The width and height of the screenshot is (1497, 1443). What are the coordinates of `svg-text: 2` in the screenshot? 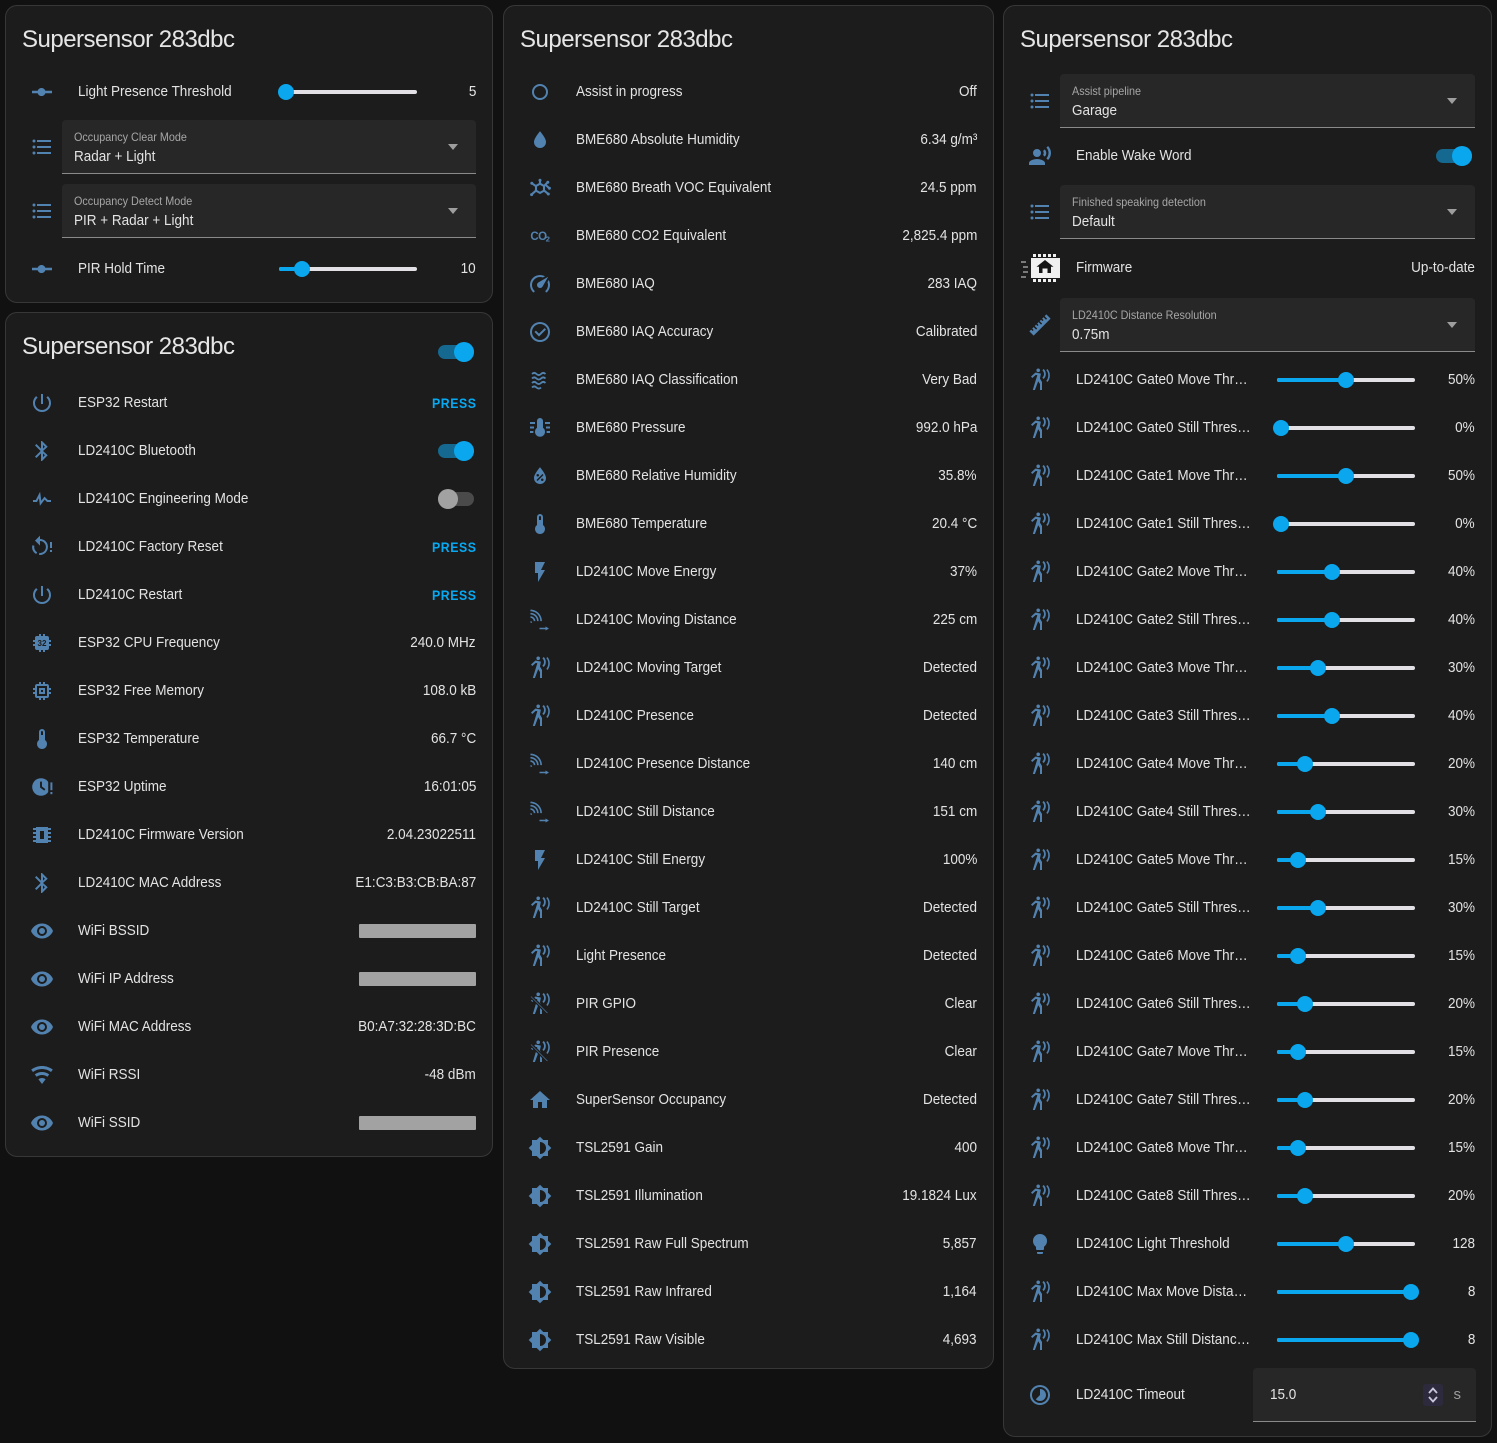 It's located at (548, 238).